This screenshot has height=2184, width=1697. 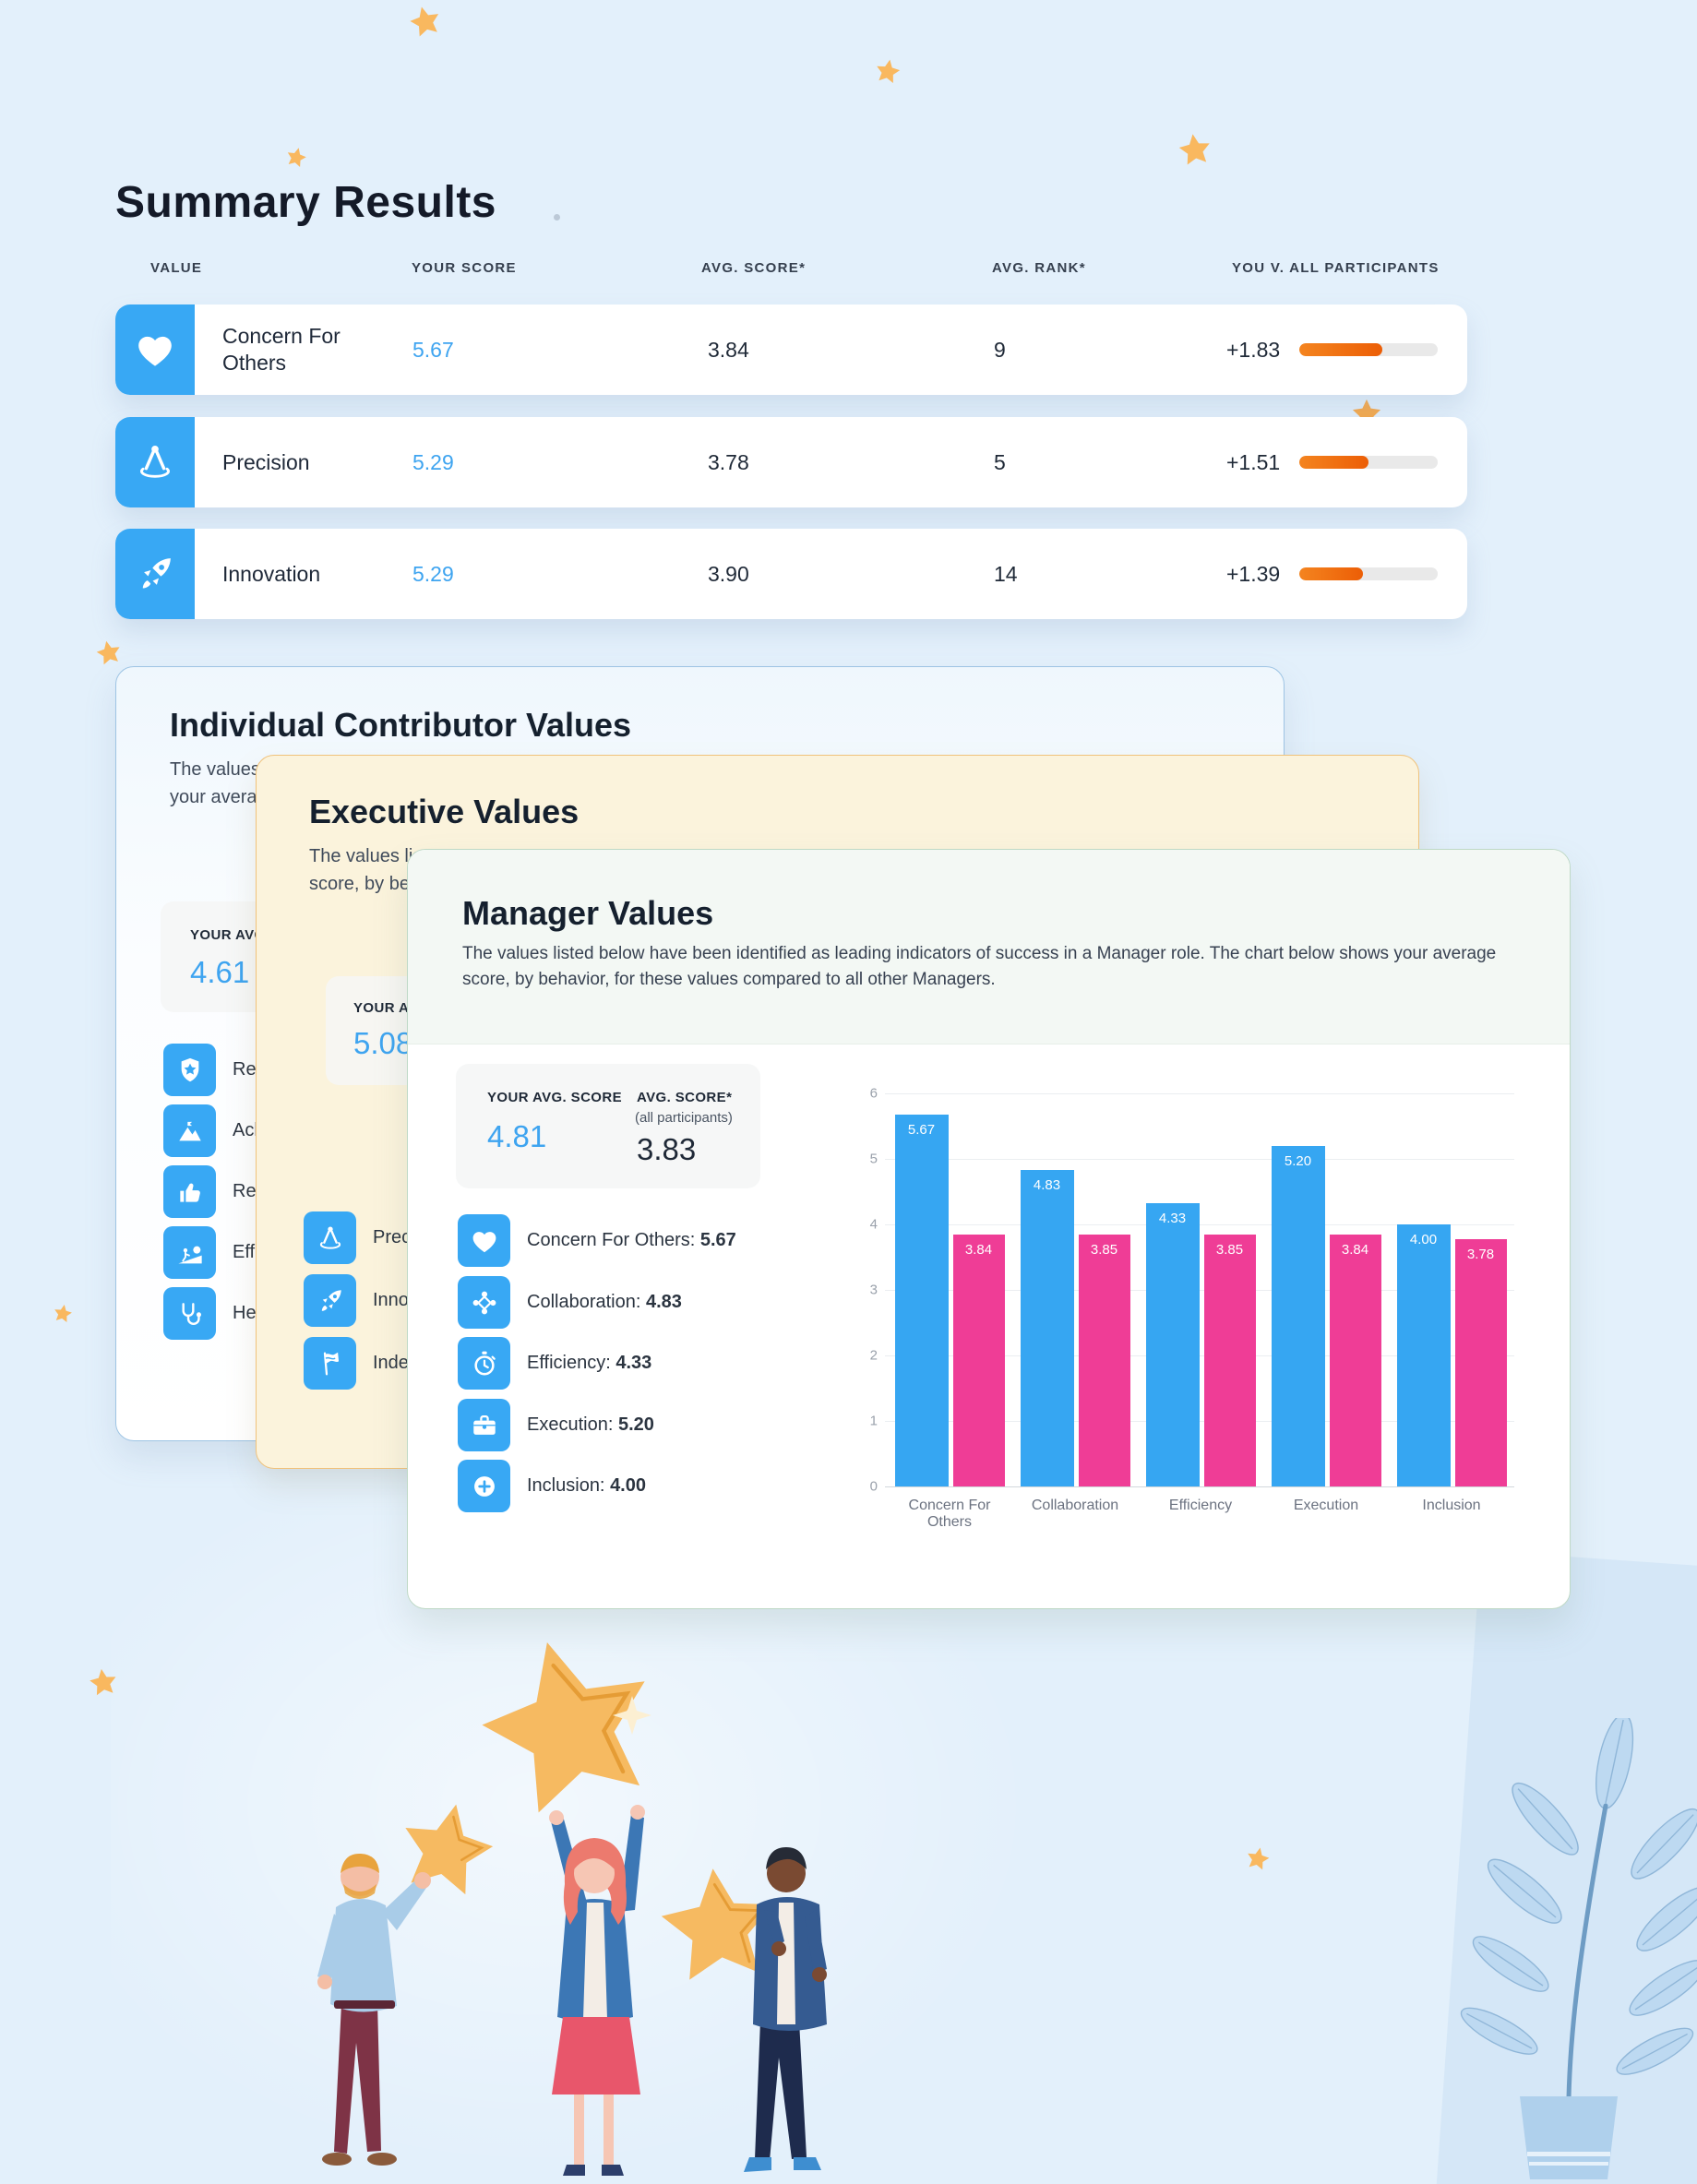 I want to click on your-score: 5.67, so click(x=433, y=349).